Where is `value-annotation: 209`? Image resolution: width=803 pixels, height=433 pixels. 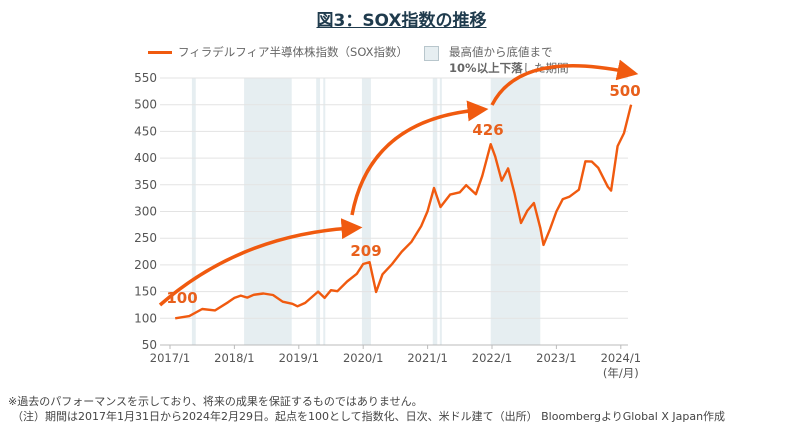 value-annotation: 209 is located at coordinates (365, 251).